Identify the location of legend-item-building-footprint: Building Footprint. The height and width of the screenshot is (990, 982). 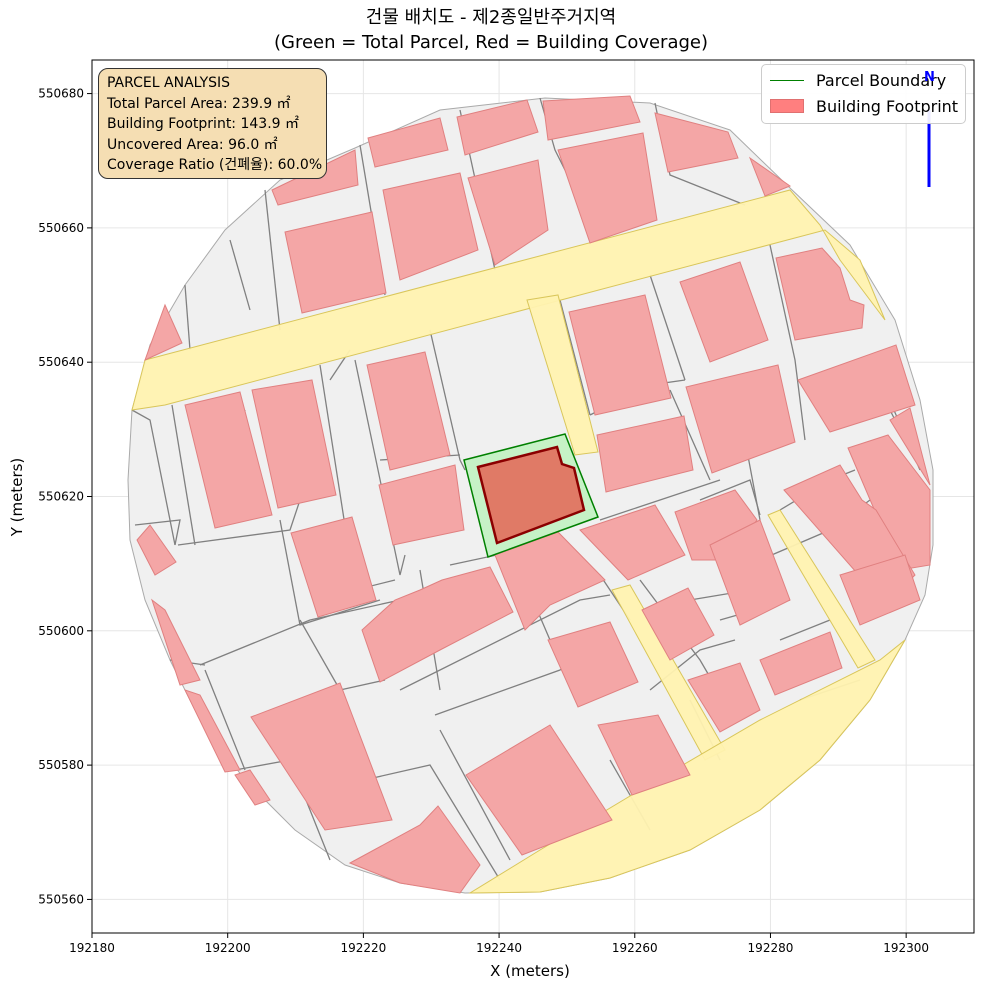
(864, 106).